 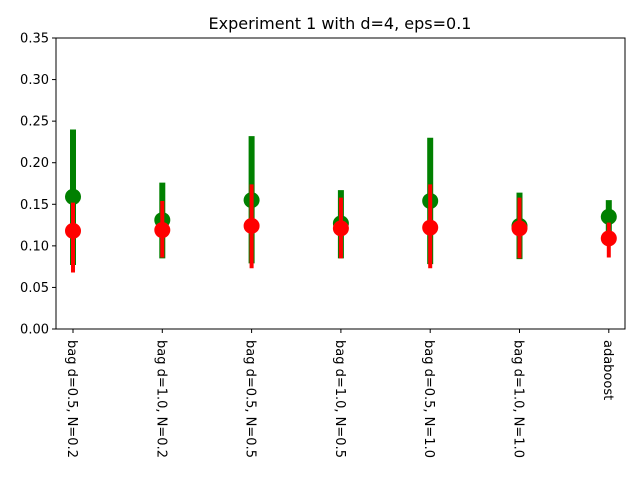 I want to click on x-tick-label: bag d=1.0, N=1.0, so click(x=518, y=399).